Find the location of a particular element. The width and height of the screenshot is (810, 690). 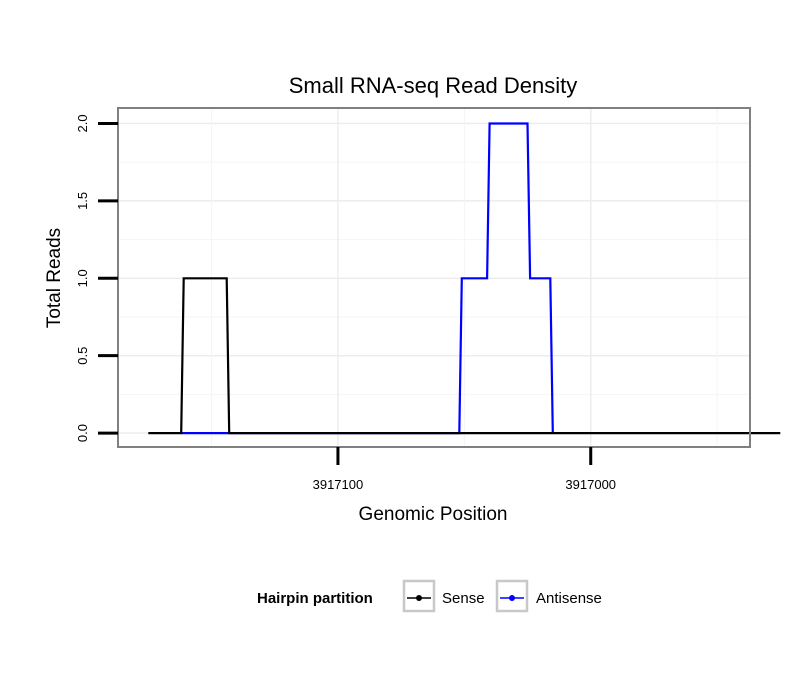

y-tick-label: 0.0 is located at coordinates (82, 433).